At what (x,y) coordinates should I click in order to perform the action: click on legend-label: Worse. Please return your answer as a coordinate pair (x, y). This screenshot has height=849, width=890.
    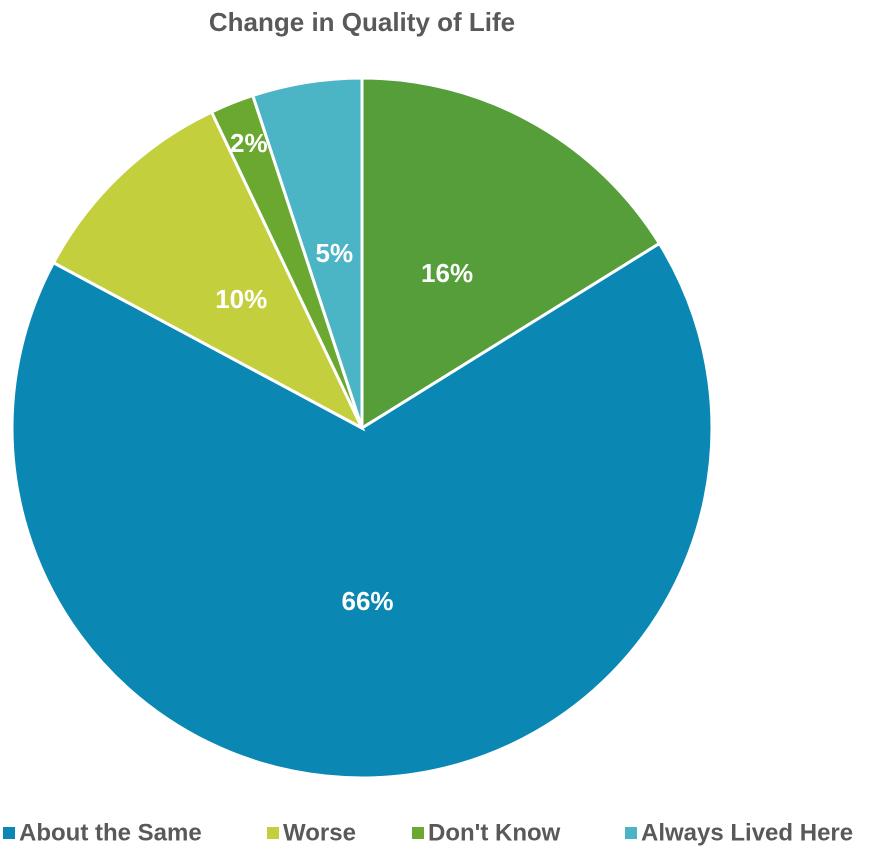
    Looking at the image, I should click on (319, 832).